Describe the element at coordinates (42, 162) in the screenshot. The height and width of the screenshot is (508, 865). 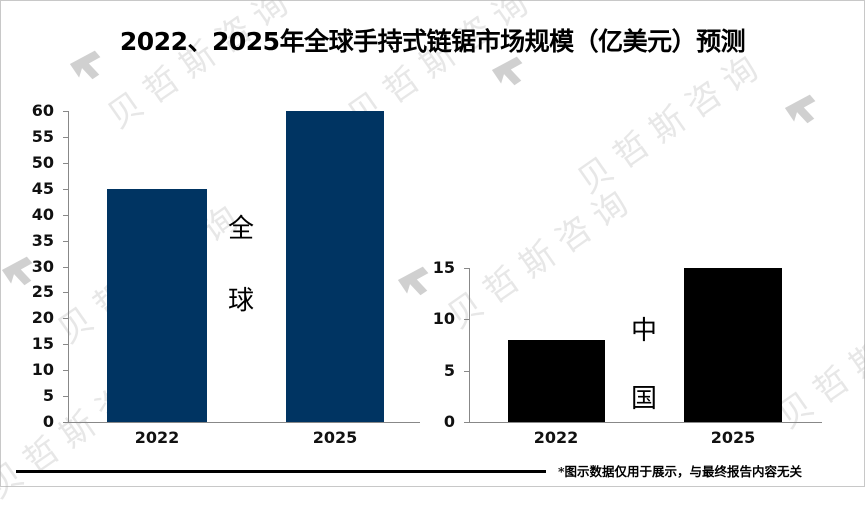
I see `y-tick-label: 50` at that location.